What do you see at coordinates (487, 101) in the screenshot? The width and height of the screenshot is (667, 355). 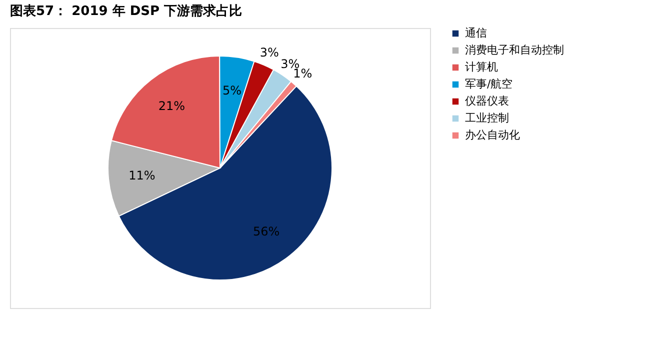 I see `legend-label: 仪器仪表` at bounding box center [487, 101].